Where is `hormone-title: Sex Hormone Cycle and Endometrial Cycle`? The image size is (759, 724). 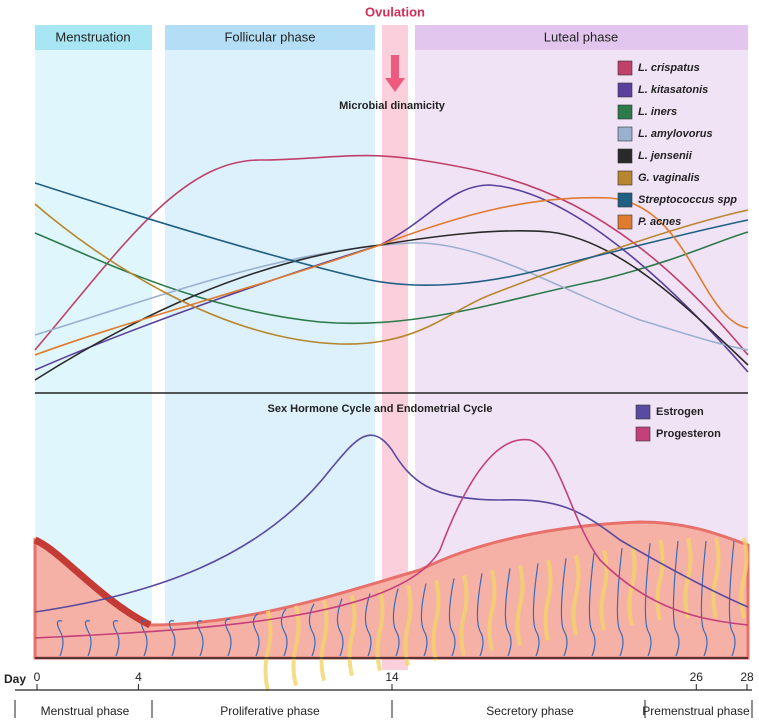 hormone-title: Sex Hormone Cycle and Endometrial Cycle is located at coordinates (380, 409).